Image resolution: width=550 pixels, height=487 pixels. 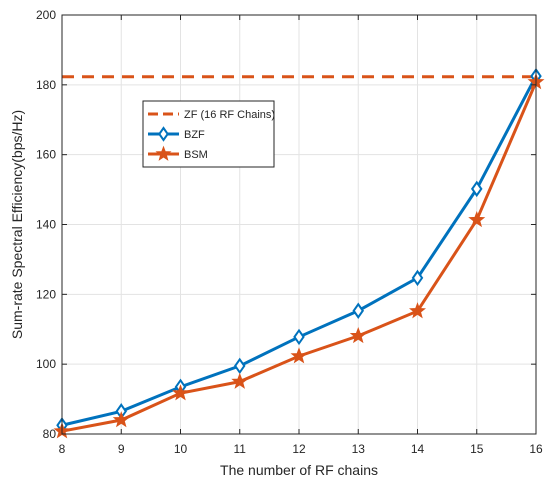 I want to click on legend-label-1: BZF, so click(x=194, y=135).